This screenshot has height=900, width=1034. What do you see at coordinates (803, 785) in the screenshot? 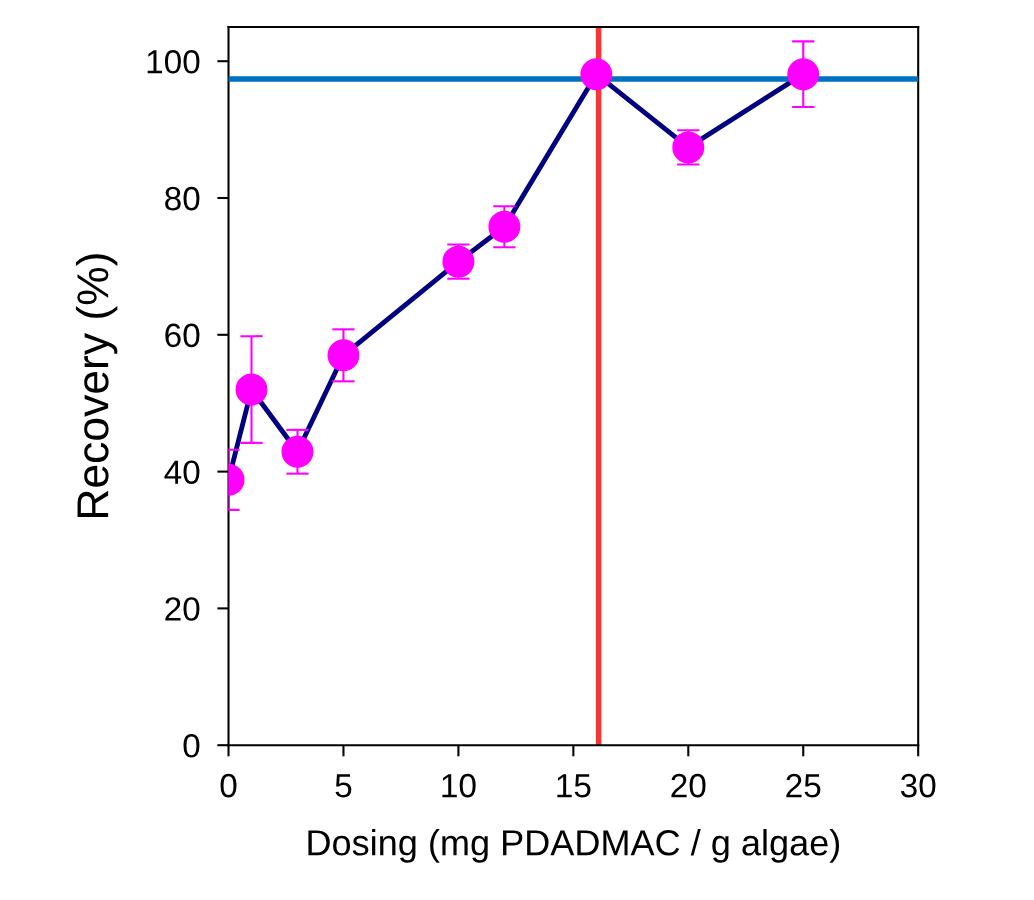
I see `x-tick-label: 25` at bounding box center [803, 785].